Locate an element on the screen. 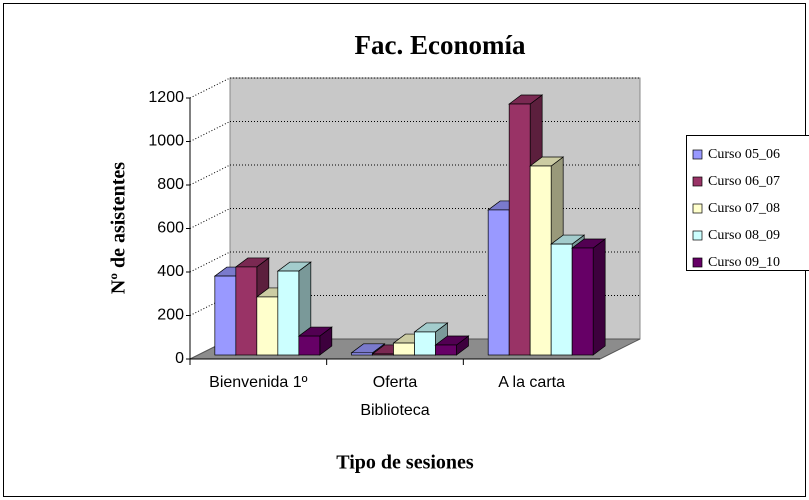  legend-label: Curso 08_09 is located at coordinates (744, 235).